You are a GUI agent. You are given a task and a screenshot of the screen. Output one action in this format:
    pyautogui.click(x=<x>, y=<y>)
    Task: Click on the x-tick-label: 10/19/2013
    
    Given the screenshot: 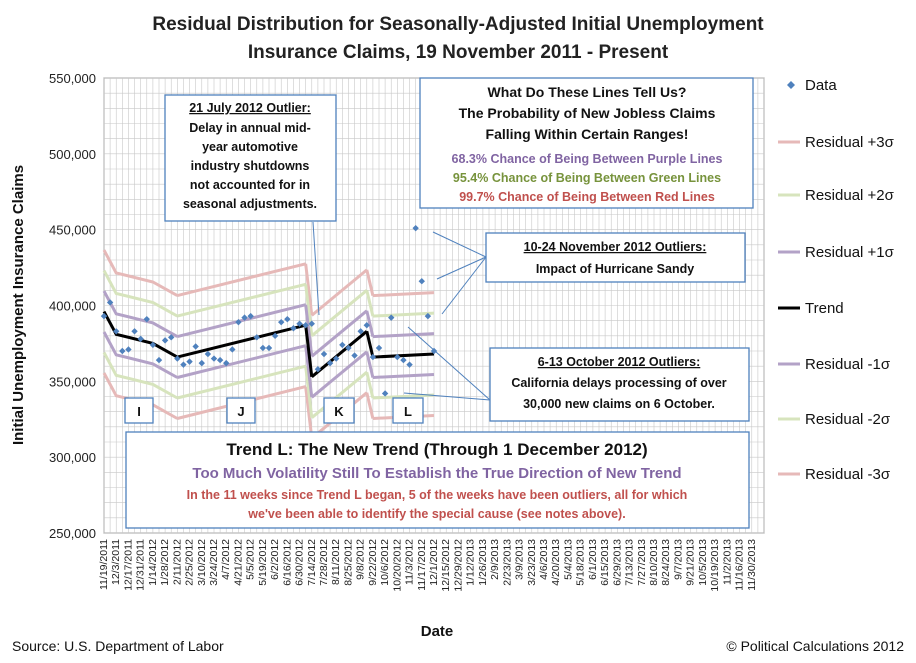 What is the action you would take?
    pyautogui.click(x=715, y=565)
    